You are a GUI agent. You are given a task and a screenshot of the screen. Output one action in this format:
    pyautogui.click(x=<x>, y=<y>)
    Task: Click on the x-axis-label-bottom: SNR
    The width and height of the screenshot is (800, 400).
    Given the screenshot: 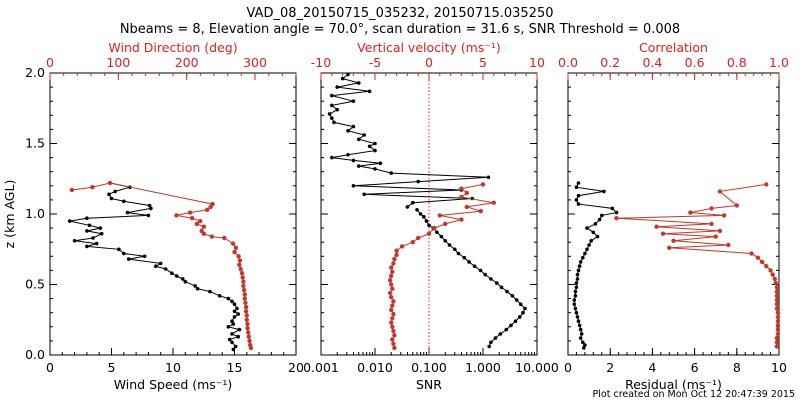 What is the action you would take?
    pyautogui.click(x=429, y=384)
    